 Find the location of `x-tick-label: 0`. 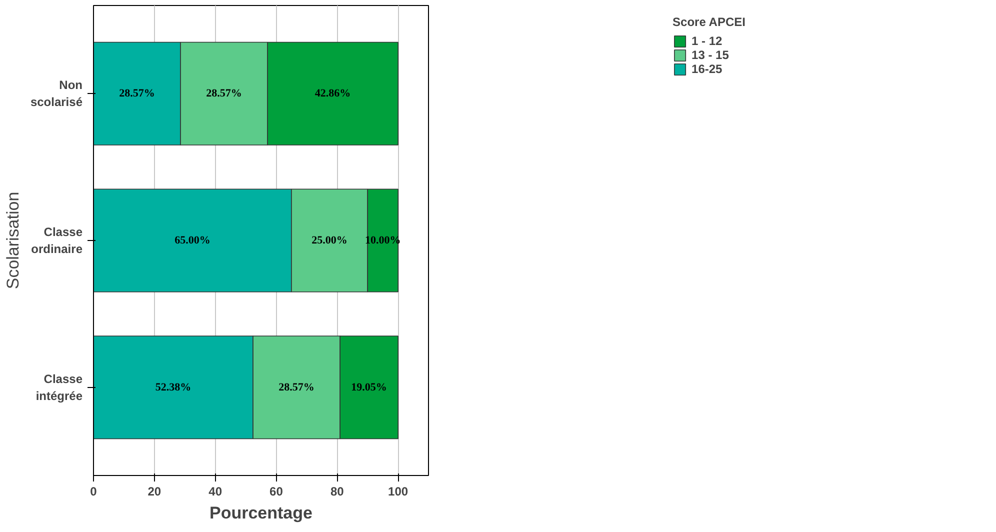

x-tick-label: 0 is located at coordinates (94, 491).